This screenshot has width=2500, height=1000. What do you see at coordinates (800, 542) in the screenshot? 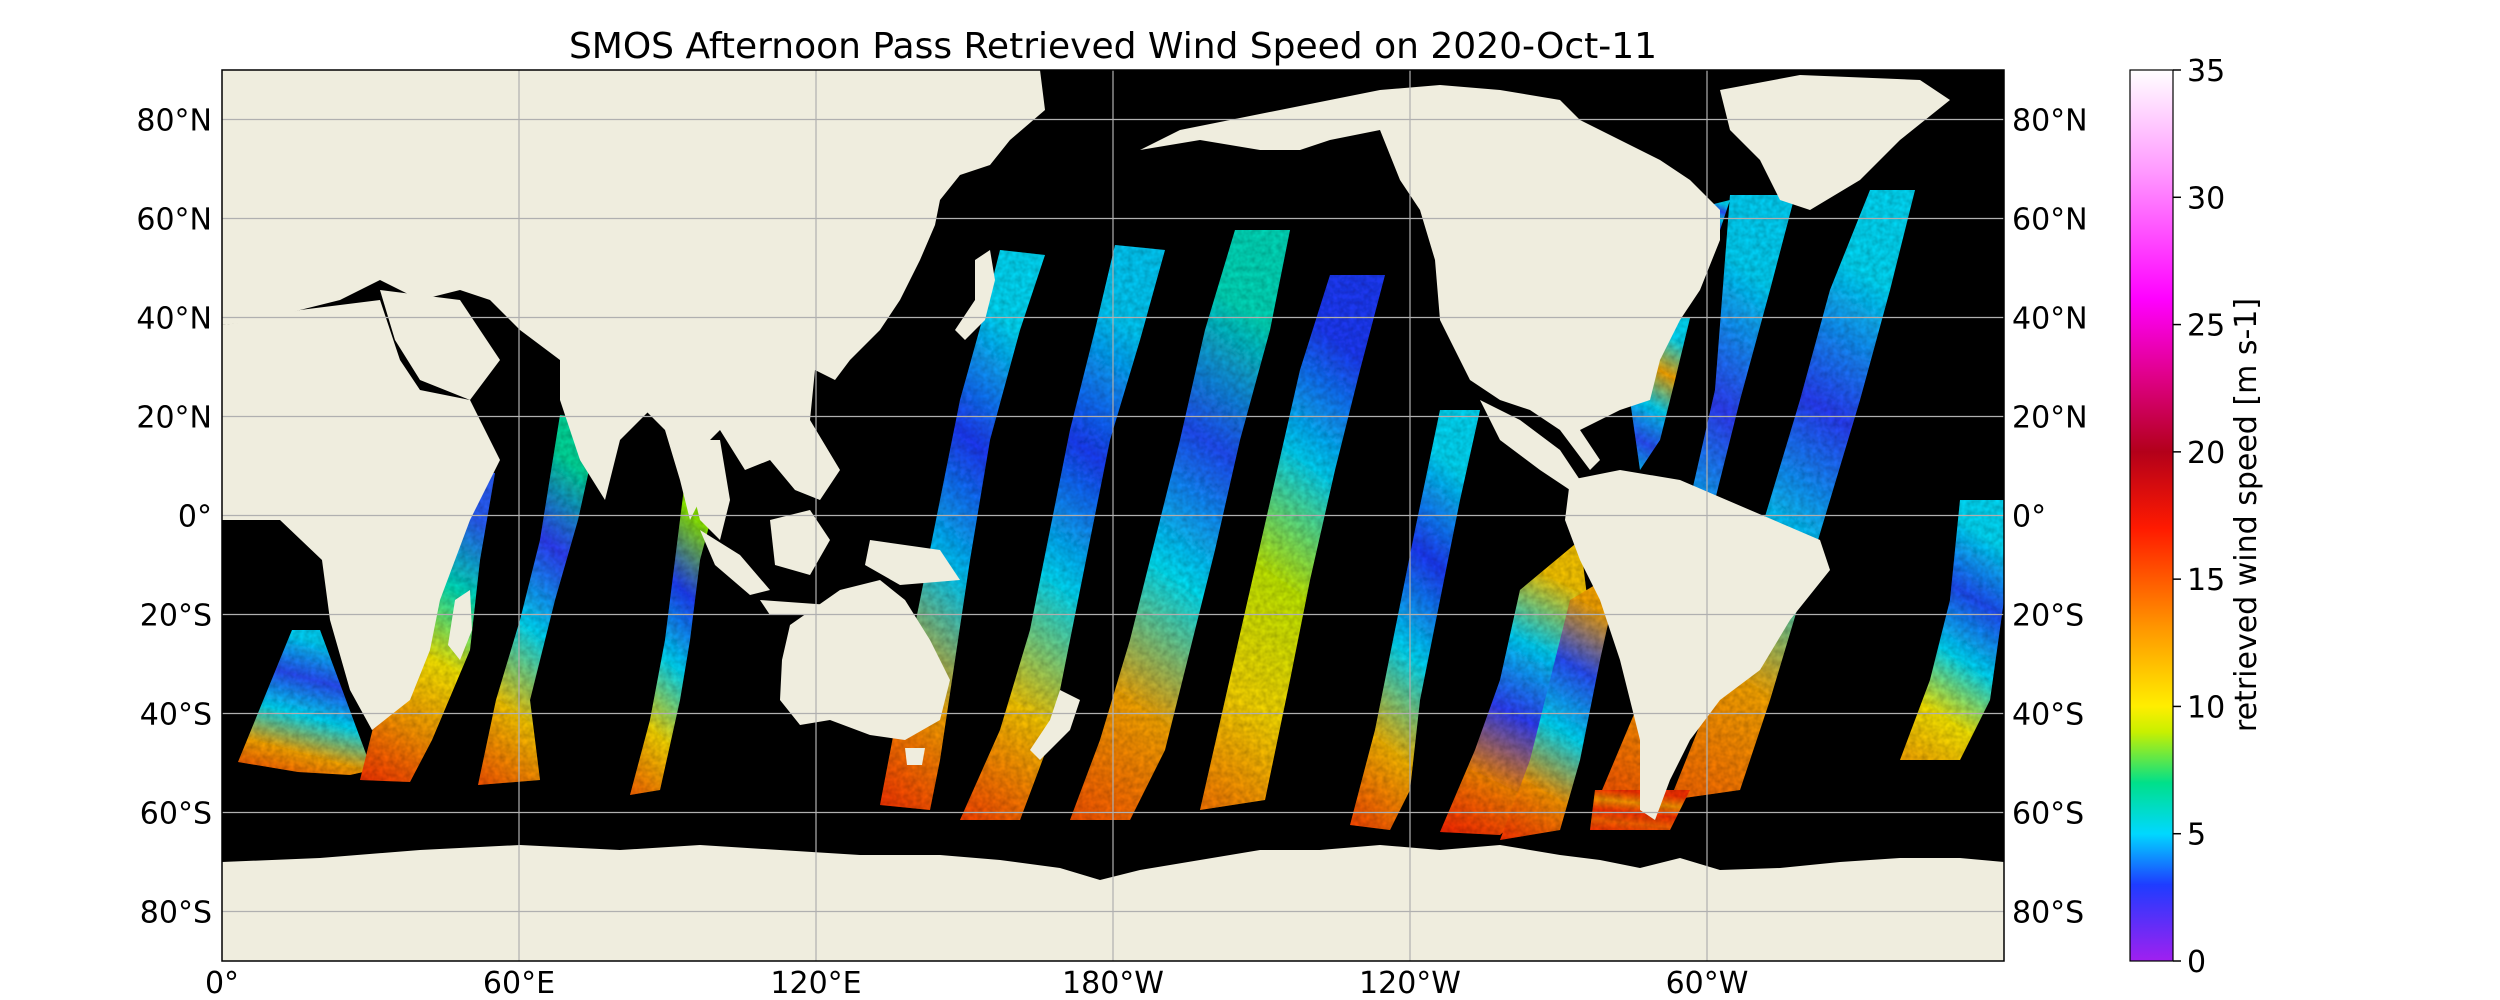
I see `land-borneo` at bounding box center [800, 542].